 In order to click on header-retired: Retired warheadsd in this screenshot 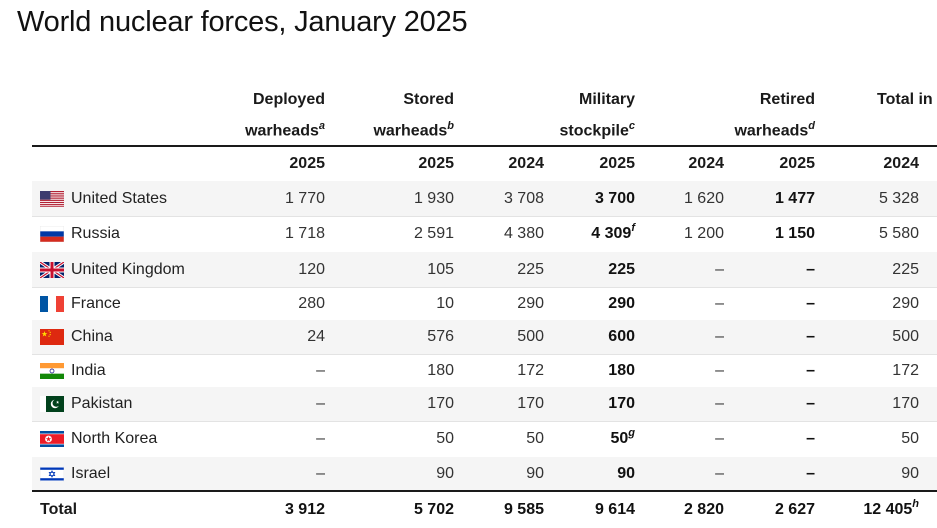, I will do `click(774, 115)`.